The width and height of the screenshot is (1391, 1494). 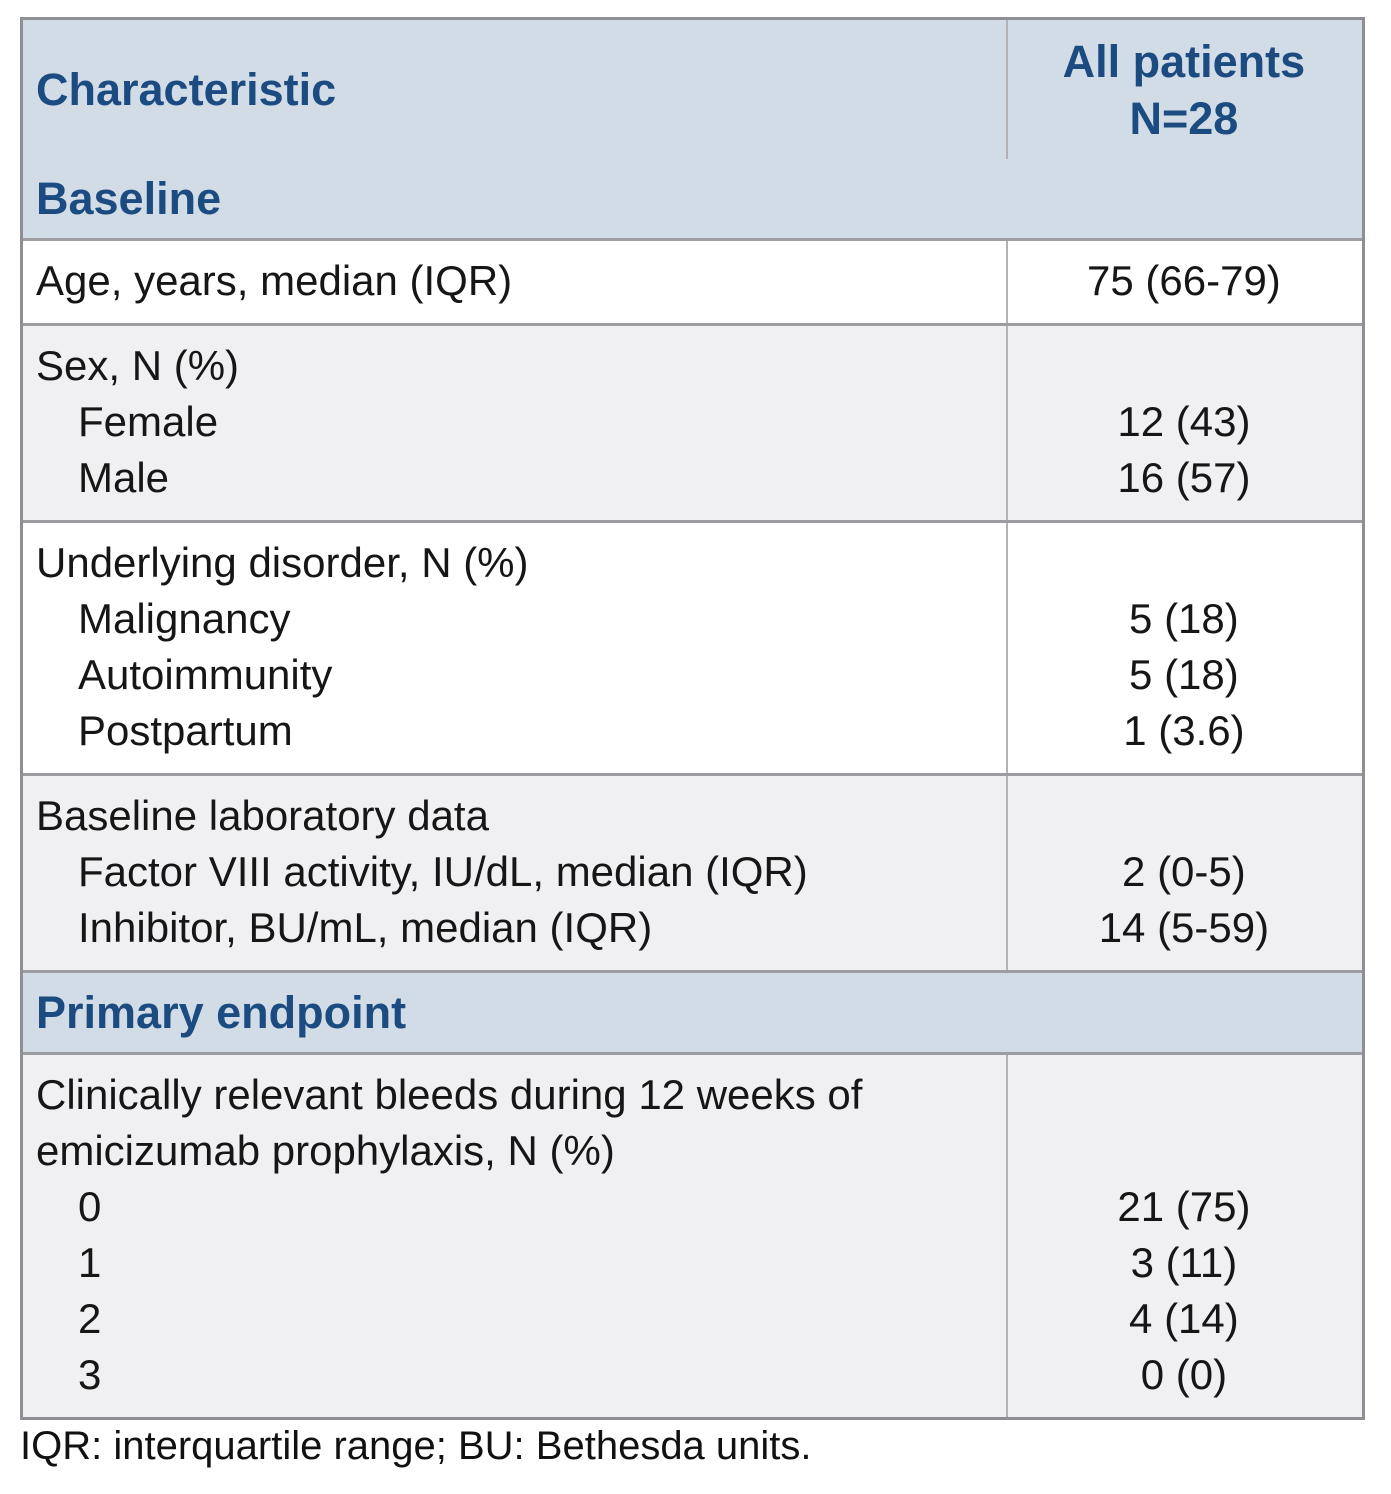 What do you see at coordinates (1184, 421) in the screenshot?
I see `row-value: 12 (43)` at bounding box center [1184, 421].